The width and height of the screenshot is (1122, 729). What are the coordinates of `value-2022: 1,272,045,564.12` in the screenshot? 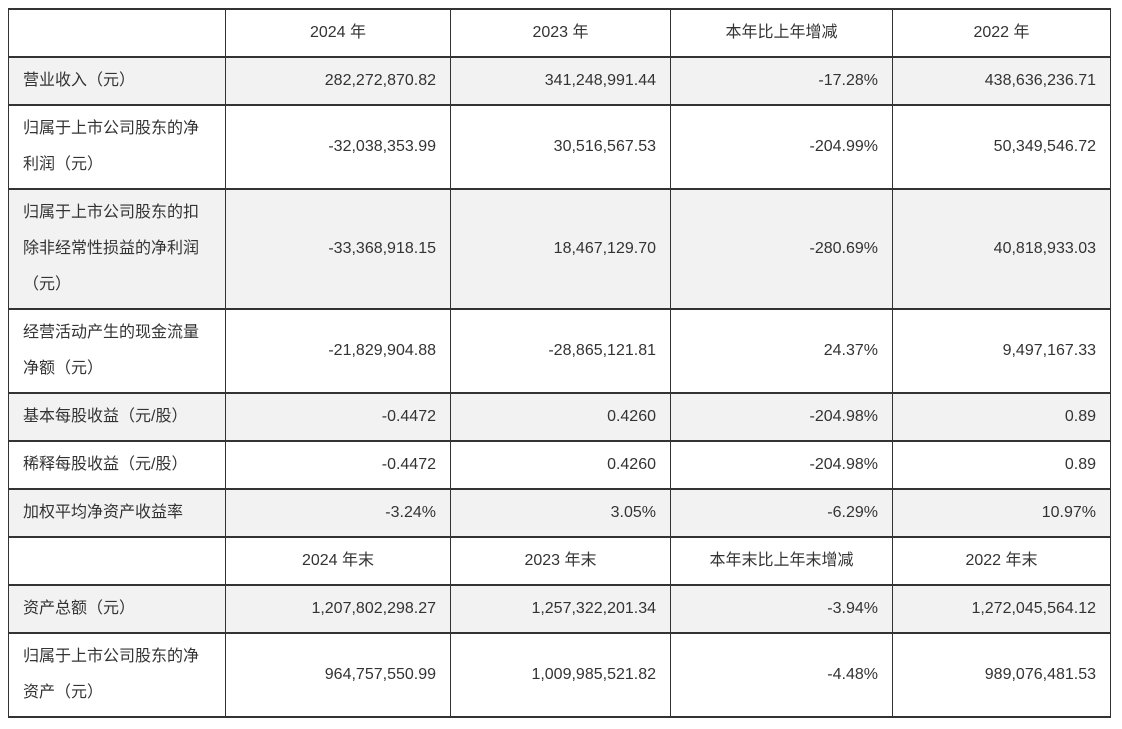 It's located at (1001, 609).